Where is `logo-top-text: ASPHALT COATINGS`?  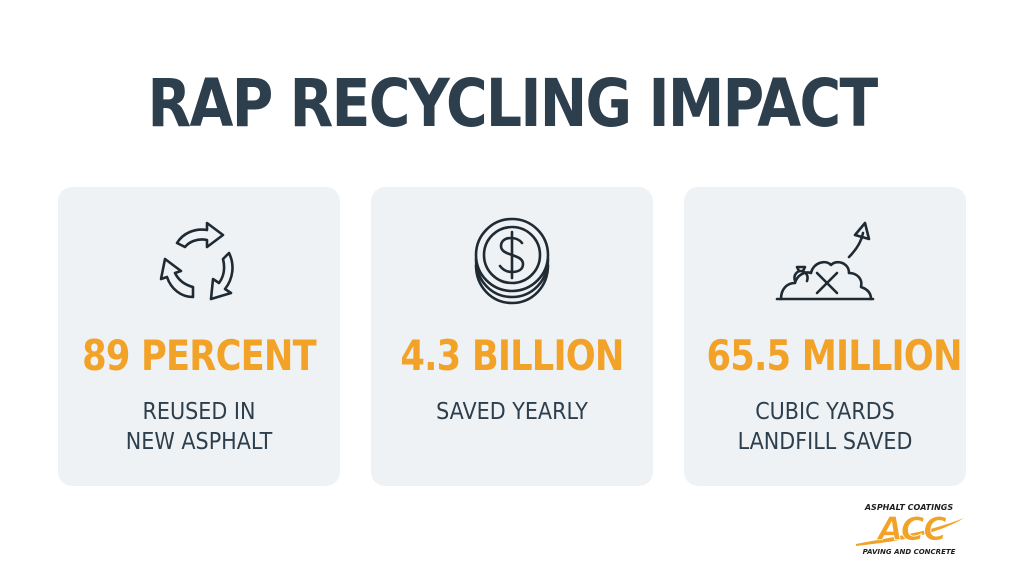
logo-top-text: ASPHALT COATINGS is located at coordinates (909, 507).